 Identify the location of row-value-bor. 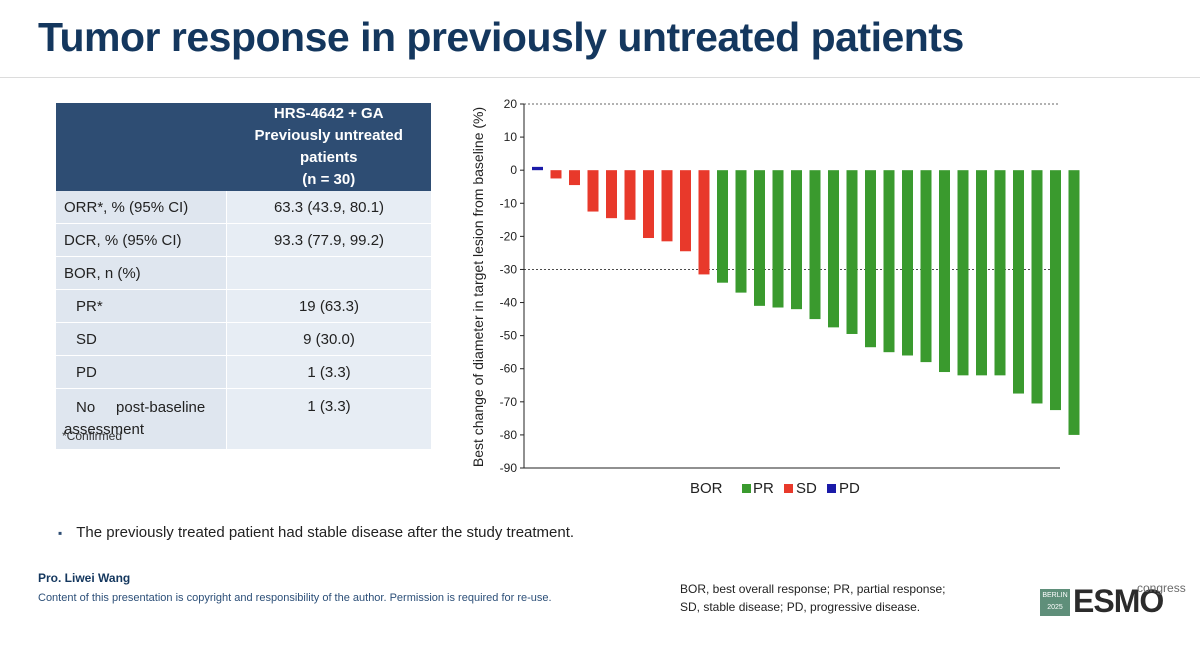
(328, 273).